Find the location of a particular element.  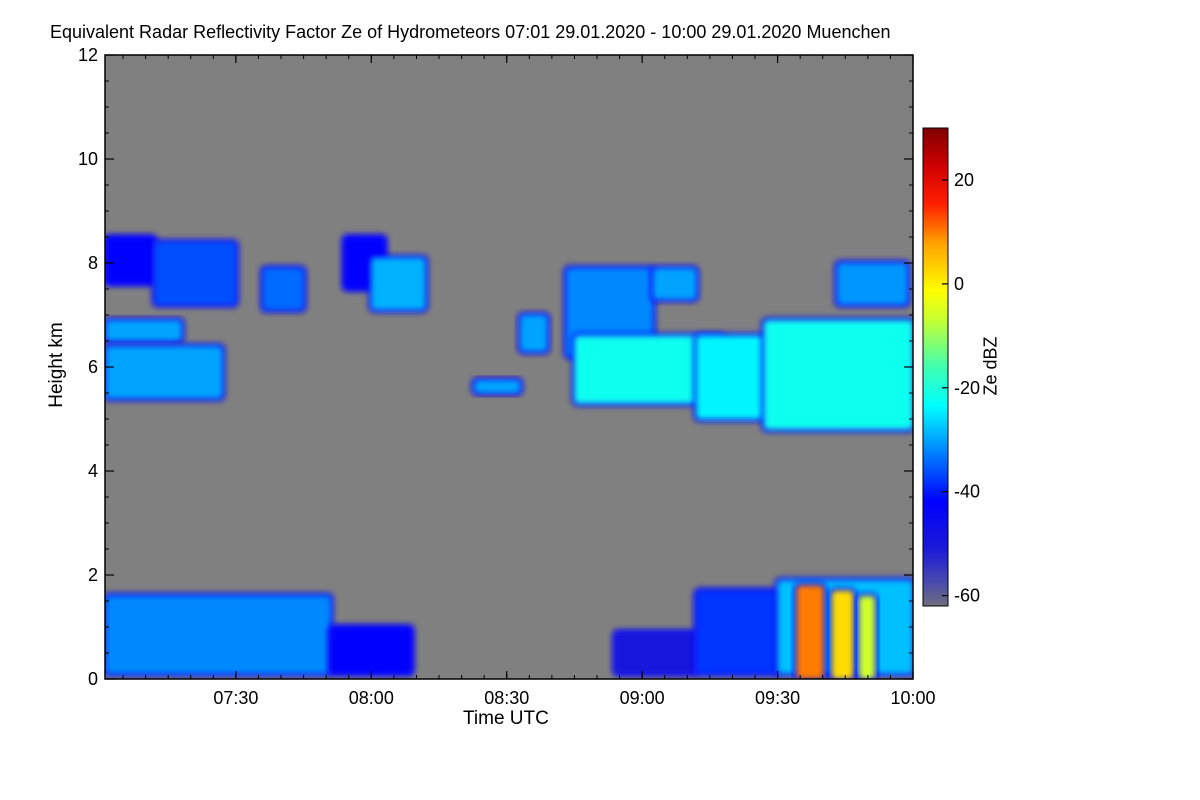

x-tick-label: 08:30 is located at coordinates (506, 698).